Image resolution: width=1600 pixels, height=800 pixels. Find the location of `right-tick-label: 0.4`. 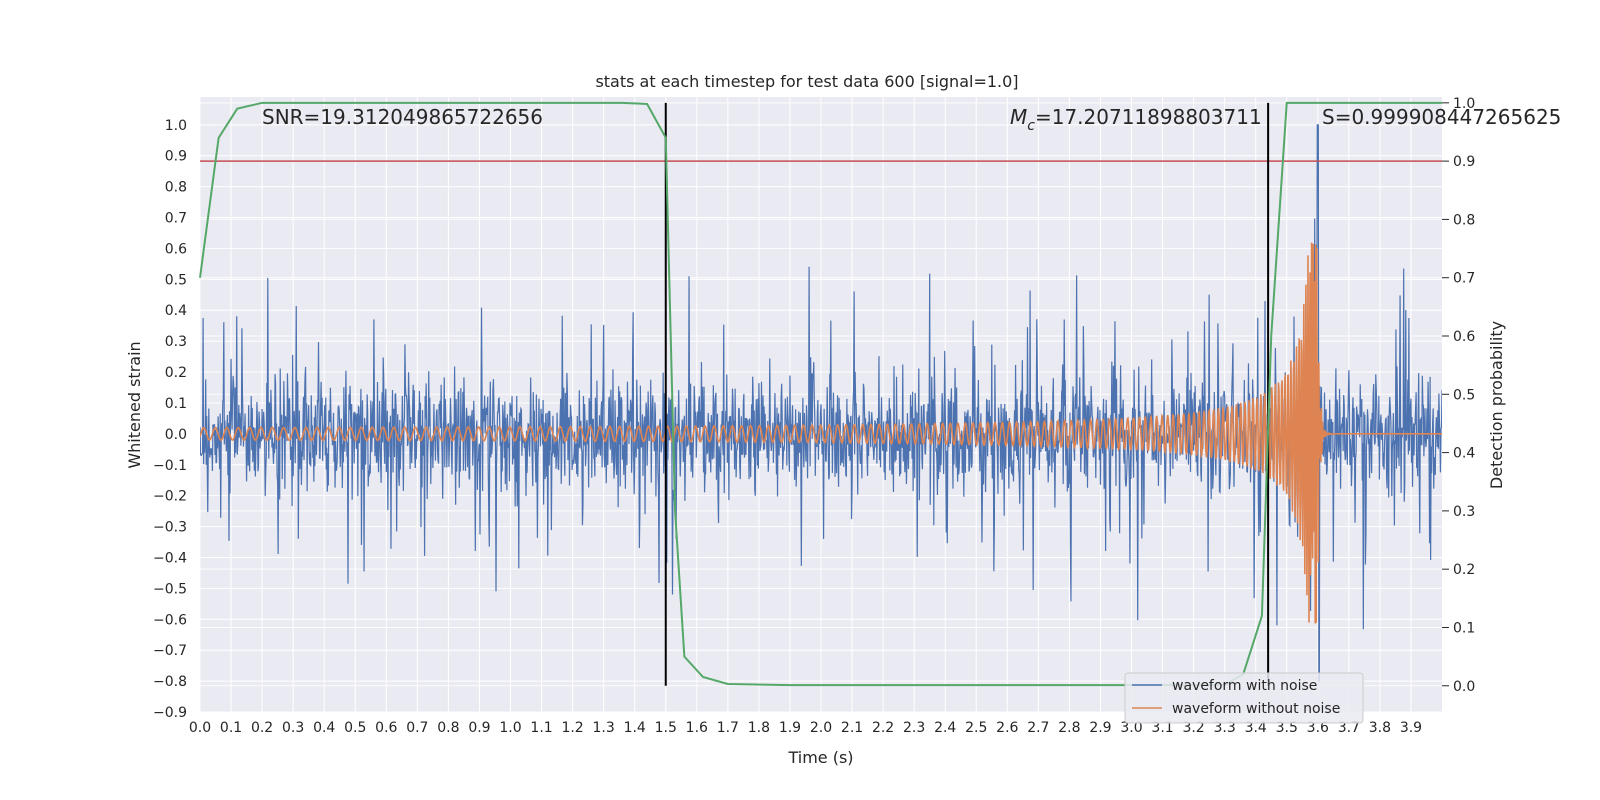

right-tick-label: 0.4 is located at coordinates (1464, 454).